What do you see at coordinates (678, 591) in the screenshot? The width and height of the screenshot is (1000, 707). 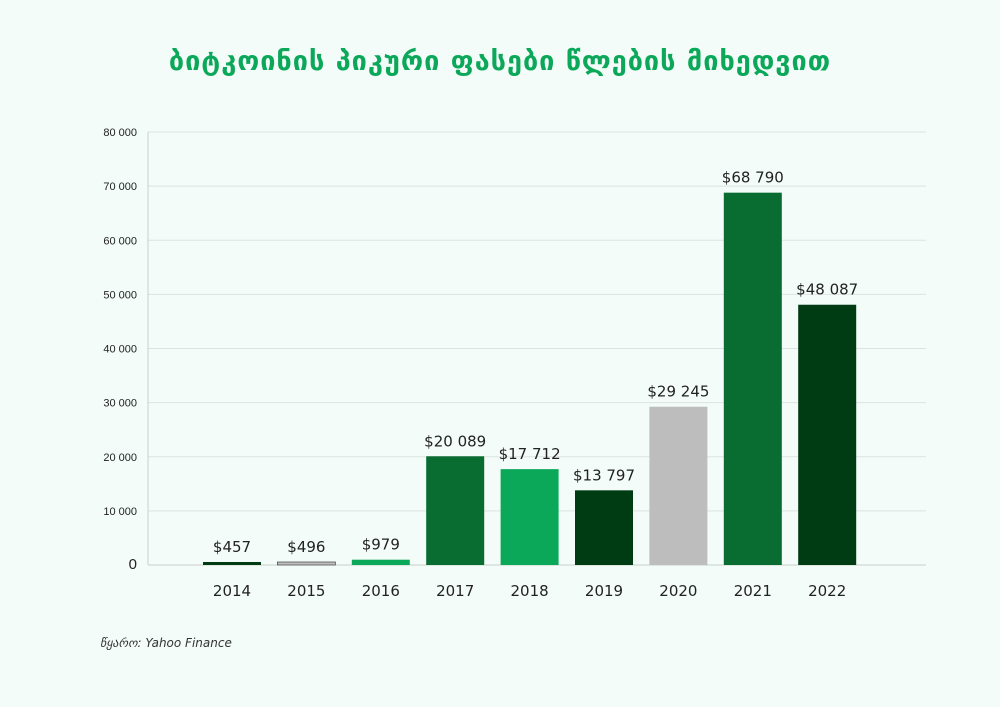 I see `x-tick-label-2020: 2020` at bounding box center [678, 591].